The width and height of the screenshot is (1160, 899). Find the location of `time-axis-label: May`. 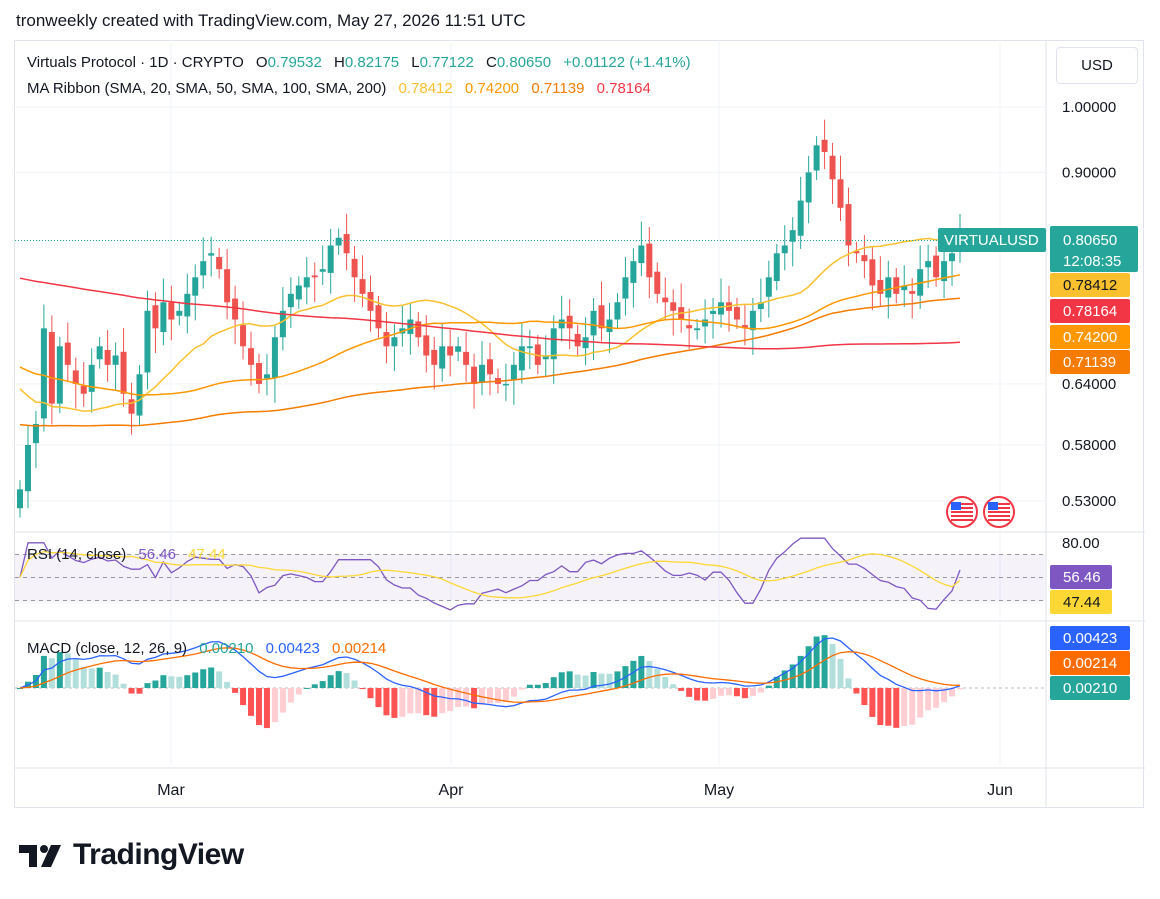

time-axis-label: May is located at coordinates (719, 790).